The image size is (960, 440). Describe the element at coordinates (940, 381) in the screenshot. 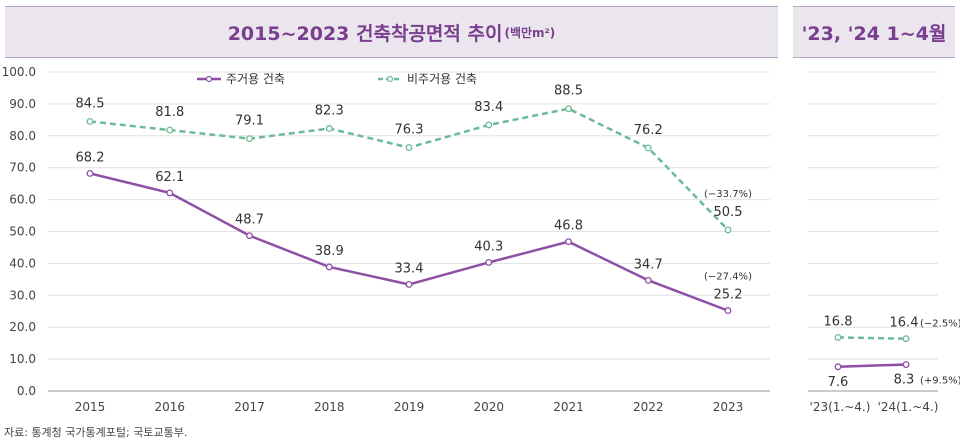

I see `annotation-label: (+9.5%)` at that location.